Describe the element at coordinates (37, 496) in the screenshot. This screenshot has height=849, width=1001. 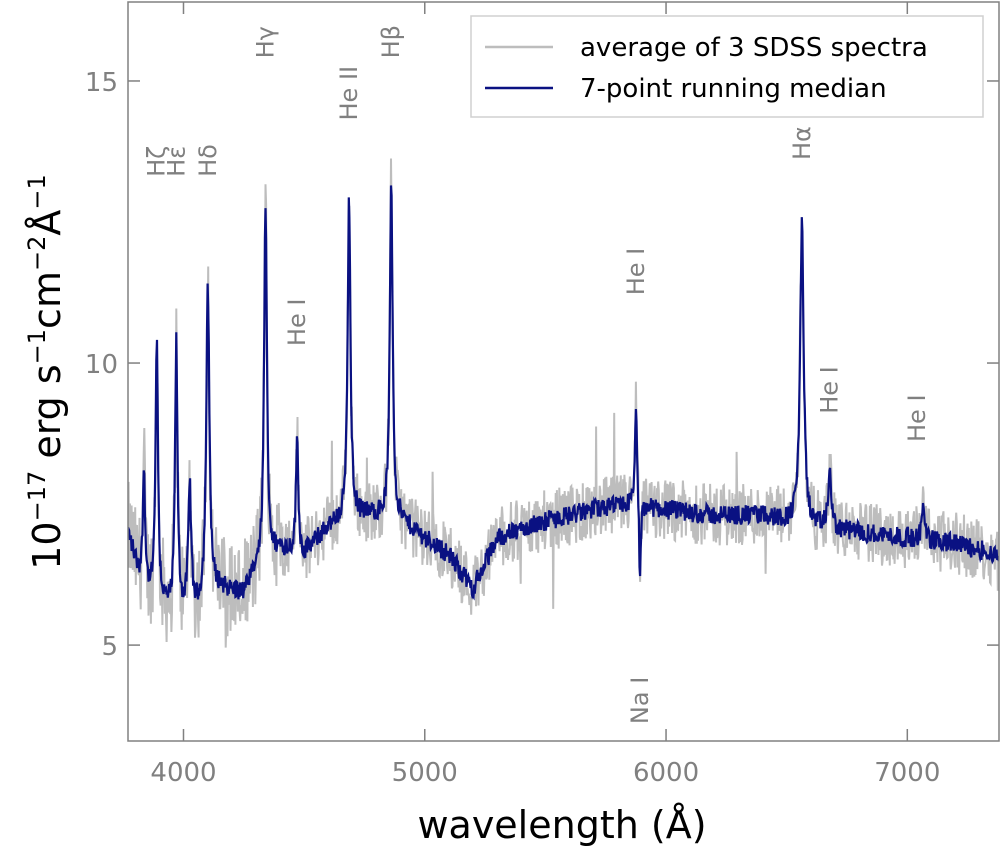
I see `y-axis-title-part: −17` at that location.